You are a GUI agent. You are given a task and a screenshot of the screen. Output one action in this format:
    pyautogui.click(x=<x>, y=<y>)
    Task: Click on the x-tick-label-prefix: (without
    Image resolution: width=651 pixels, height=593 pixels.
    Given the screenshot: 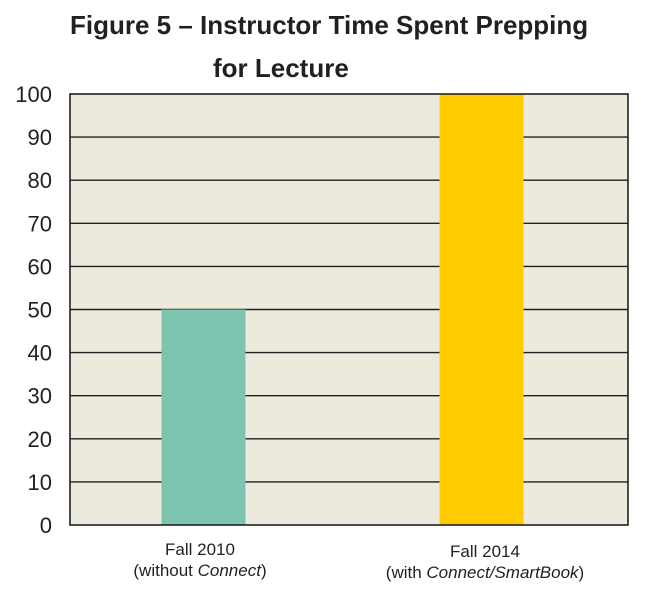 What is the action you would take?
    pyautogui.click(x=165, y=570)
    